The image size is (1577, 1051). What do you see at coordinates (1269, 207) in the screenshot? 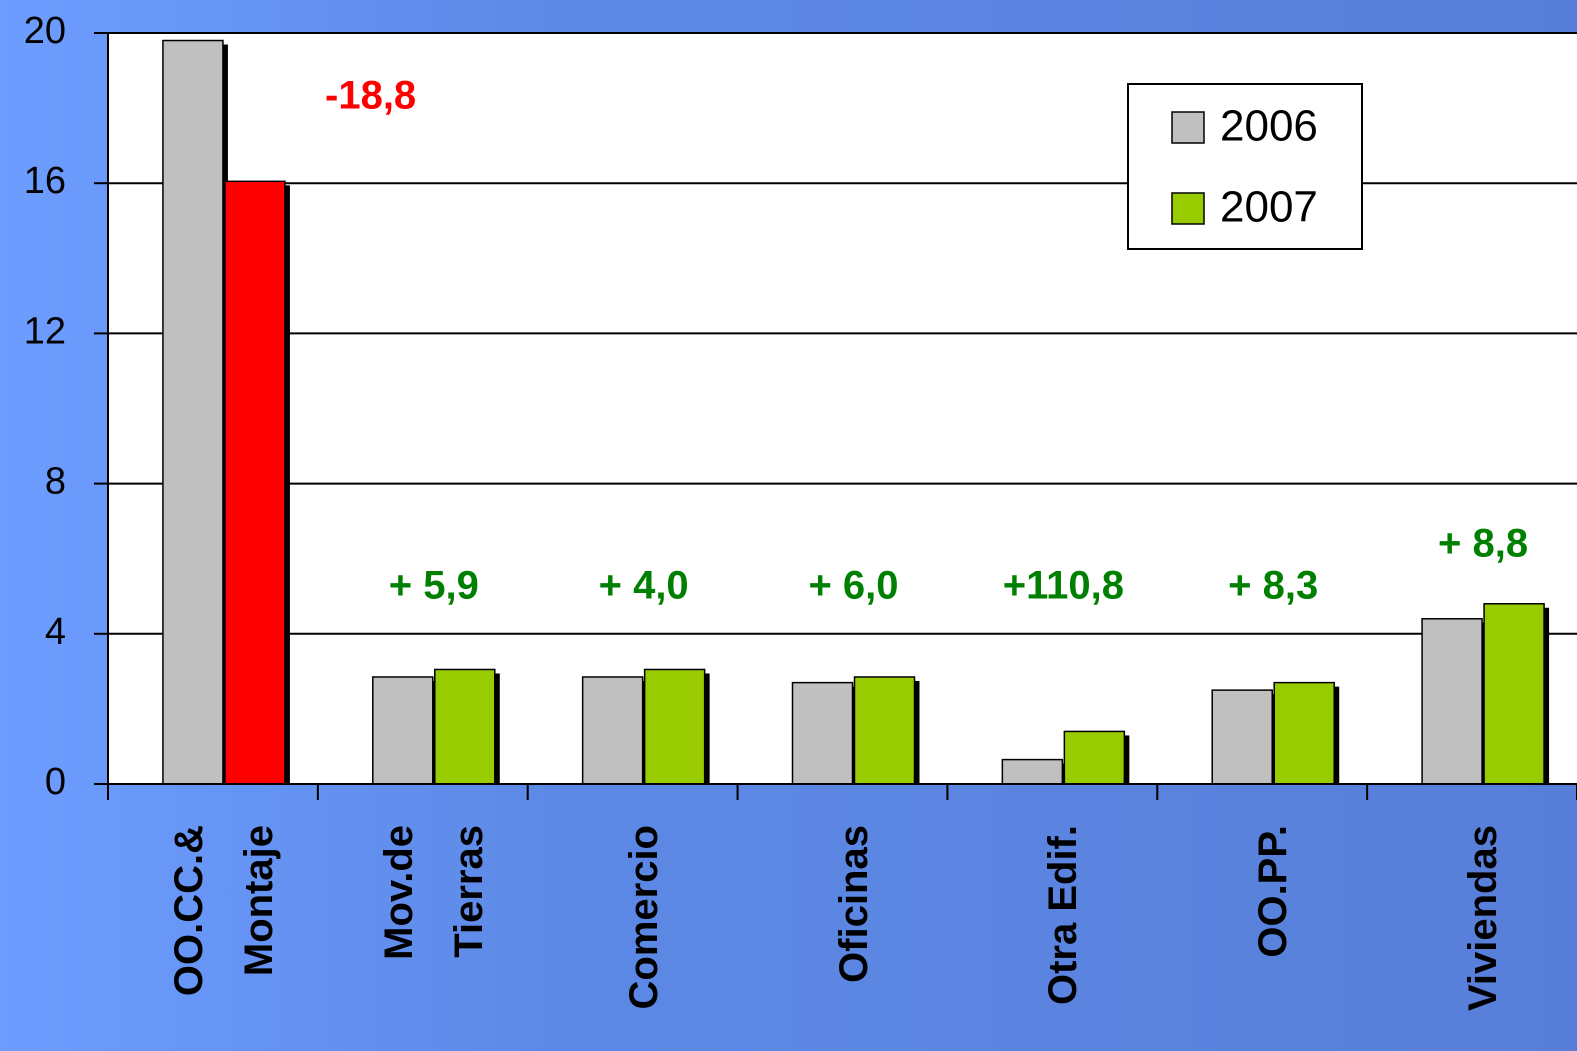
I see `legend-label: 2007` at bounding box center [1269, 207].